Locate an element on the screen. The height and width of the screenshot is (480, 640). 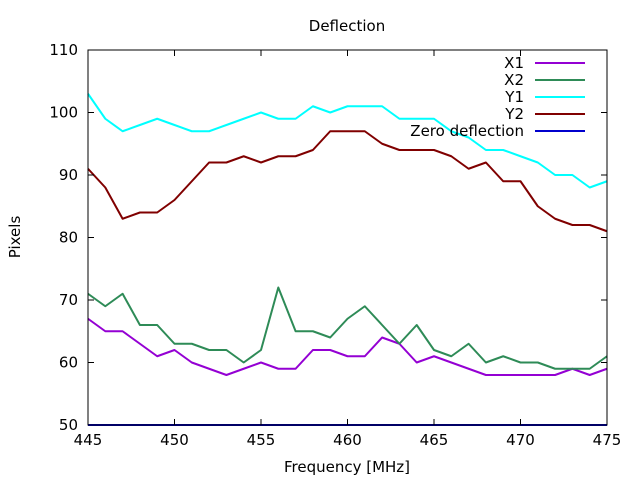
legend-label-y1: Y1 is located at coordinates (514, 97).